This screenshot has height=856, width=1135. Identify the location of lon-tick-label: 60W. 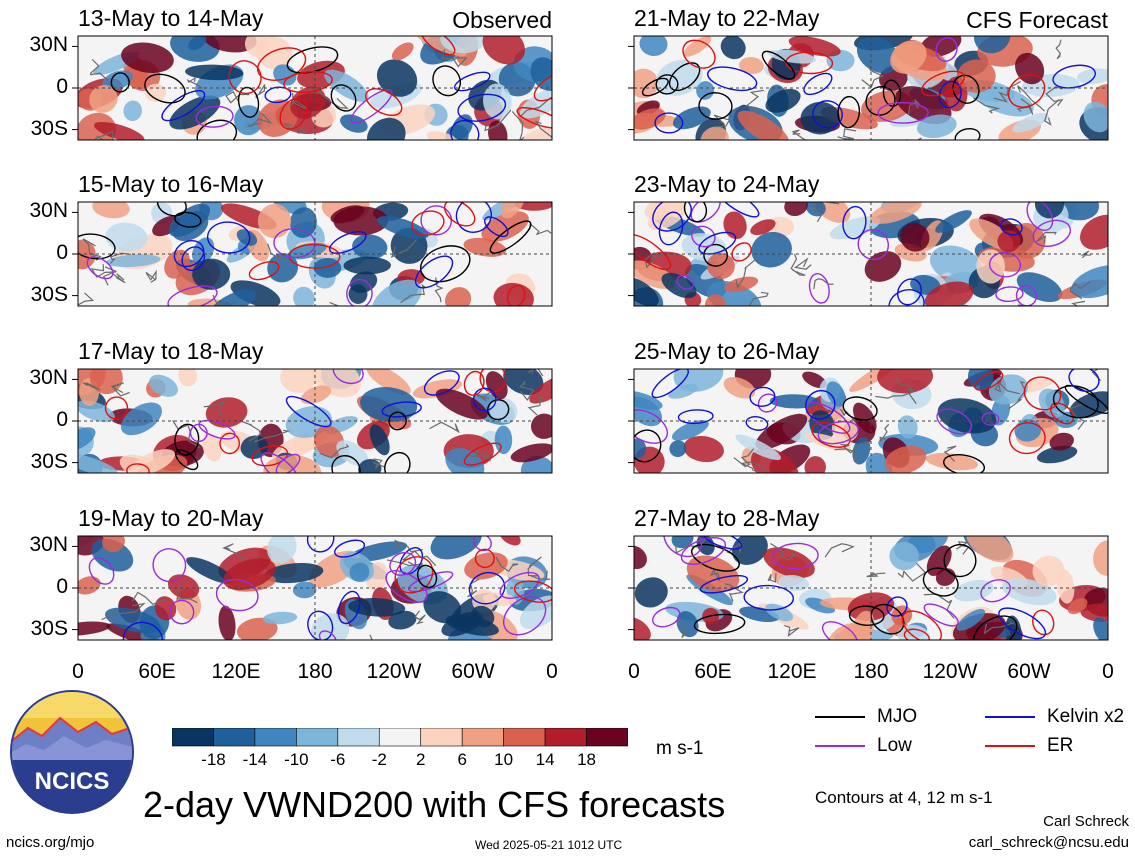
(1029, 671).